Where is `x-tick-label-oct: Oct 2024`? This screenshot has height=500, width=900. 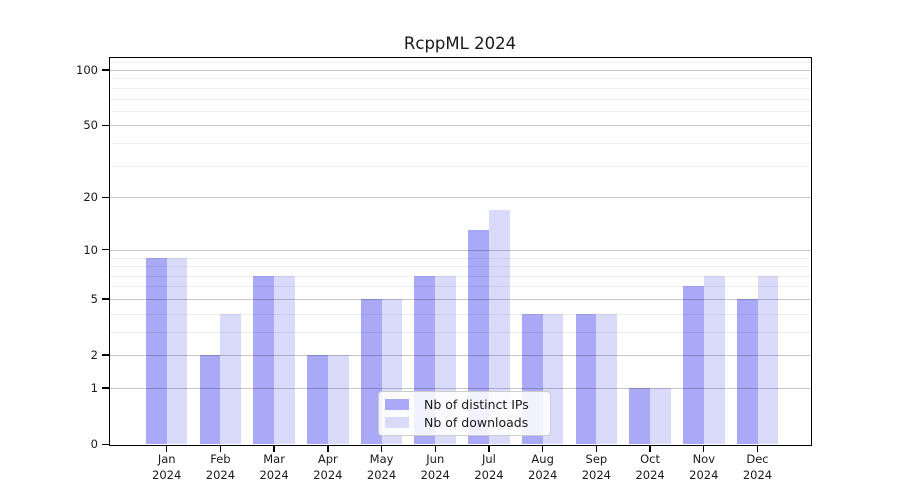
x-tick-label-oct: Oct 2024 is located at coordinates (650, 467).